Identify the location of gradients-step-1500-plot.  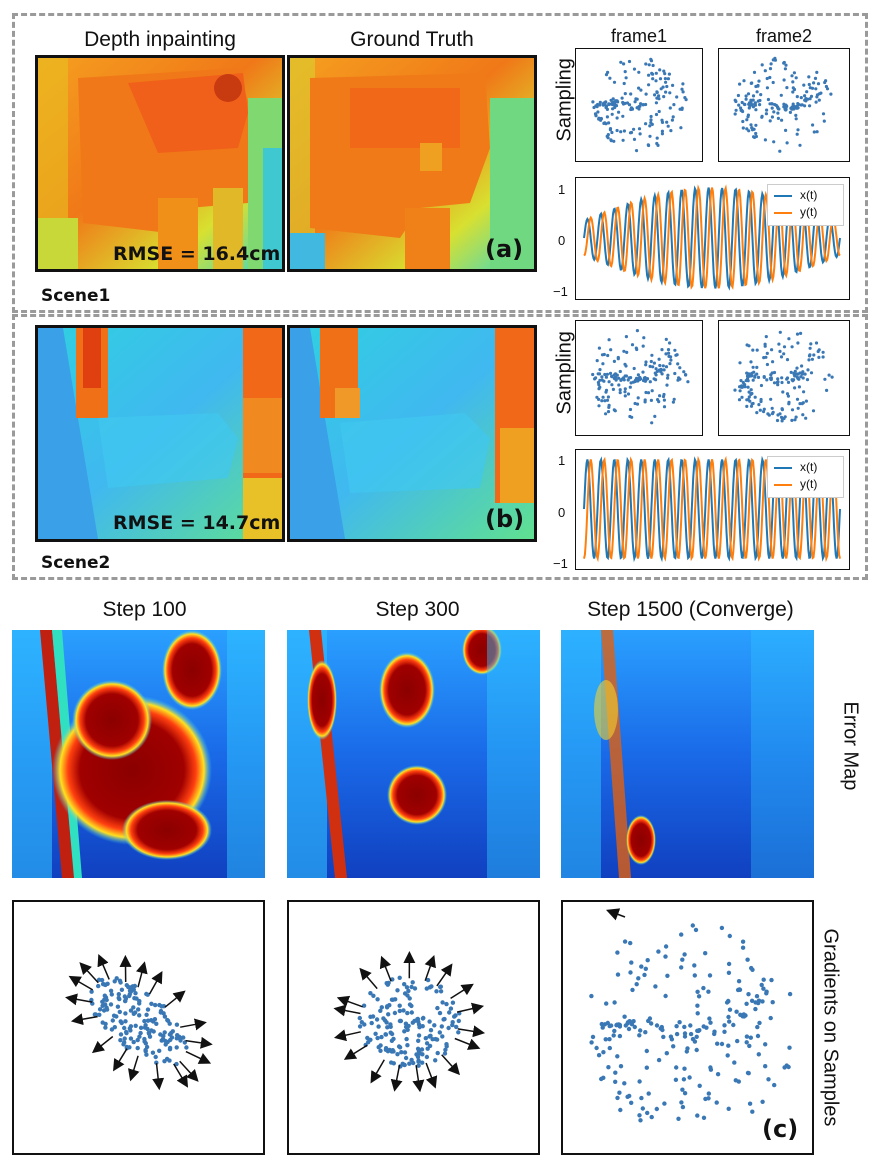
(687, 1027).